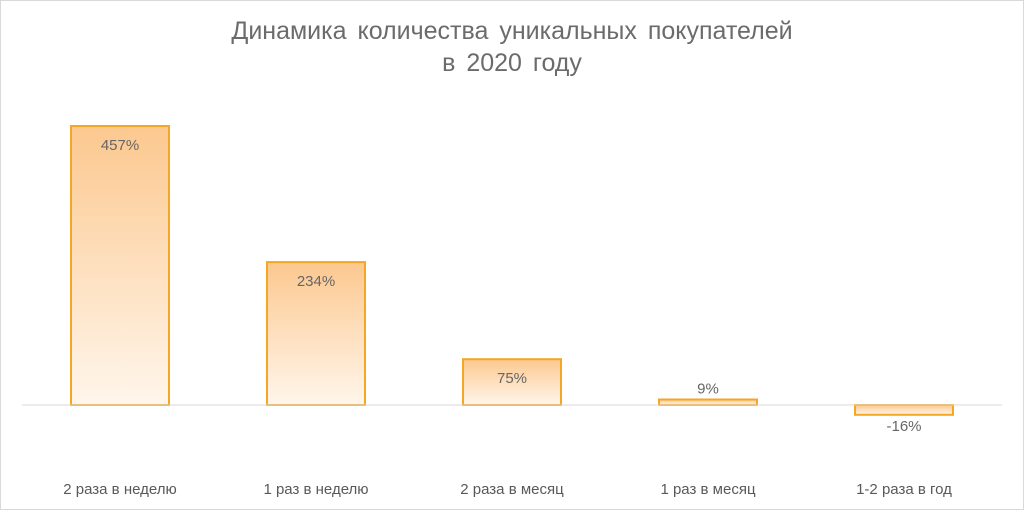 The width and height of the screenshot is (1024, 510). Describe the element at coordinates (903, 426) in the screenshot. I see `data-label-5: -16%` at that location.